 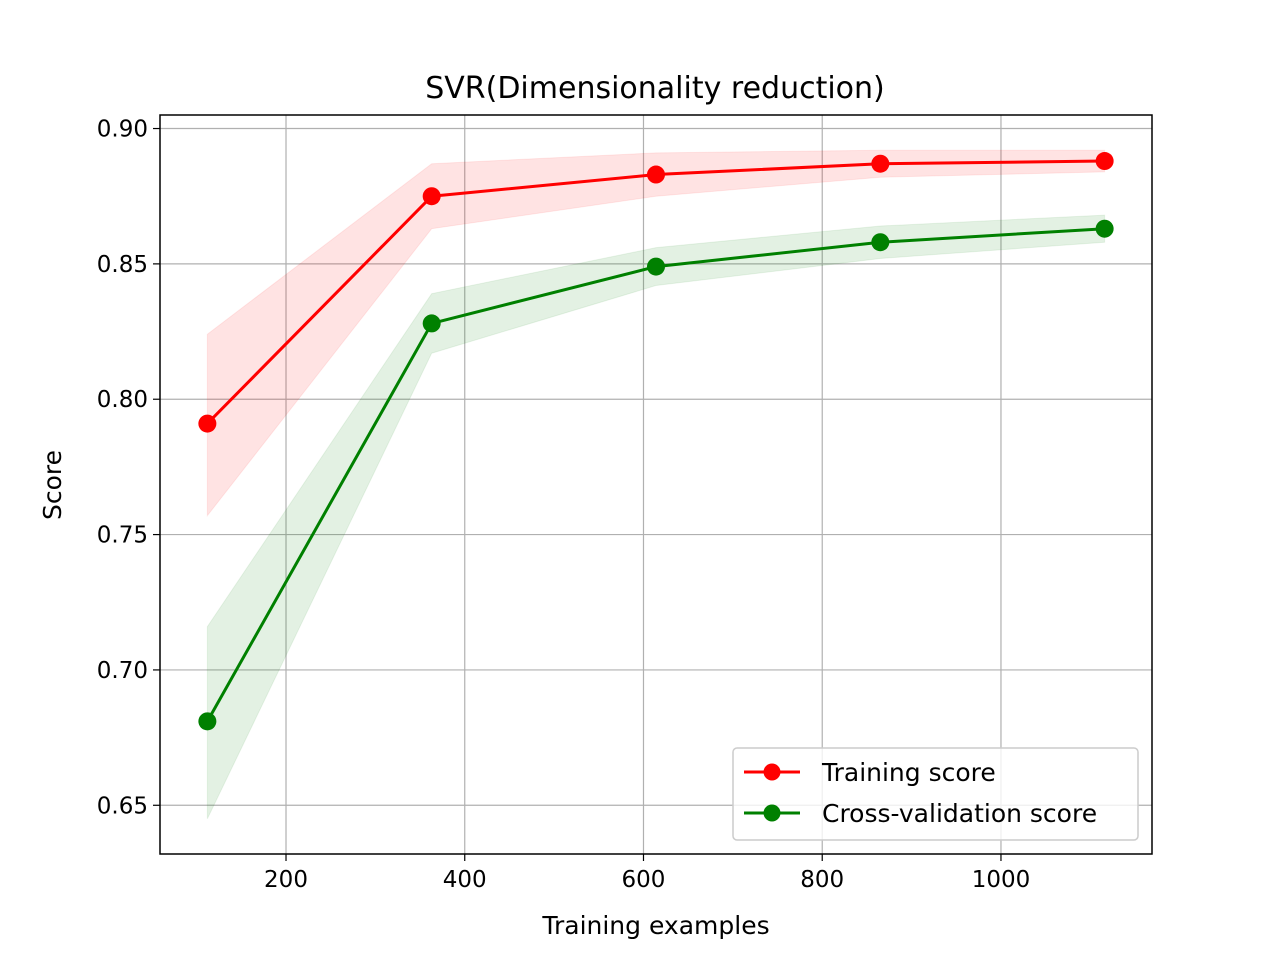 What do you see at coordinates (655, 88) in the screenshot?
I see `chart-title: SVR(Dimensionality reduction)` at bounding box center [655, 88].